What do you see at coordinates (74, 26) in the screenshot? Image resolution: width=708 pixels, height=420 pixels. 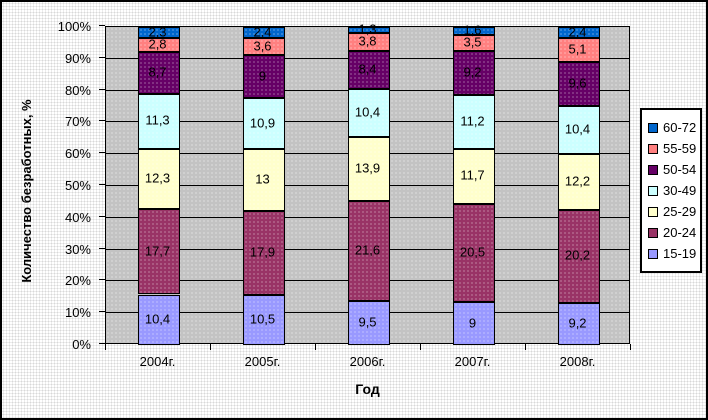 I see `y-tick-label: 100%` at bounding box center [74, 26].